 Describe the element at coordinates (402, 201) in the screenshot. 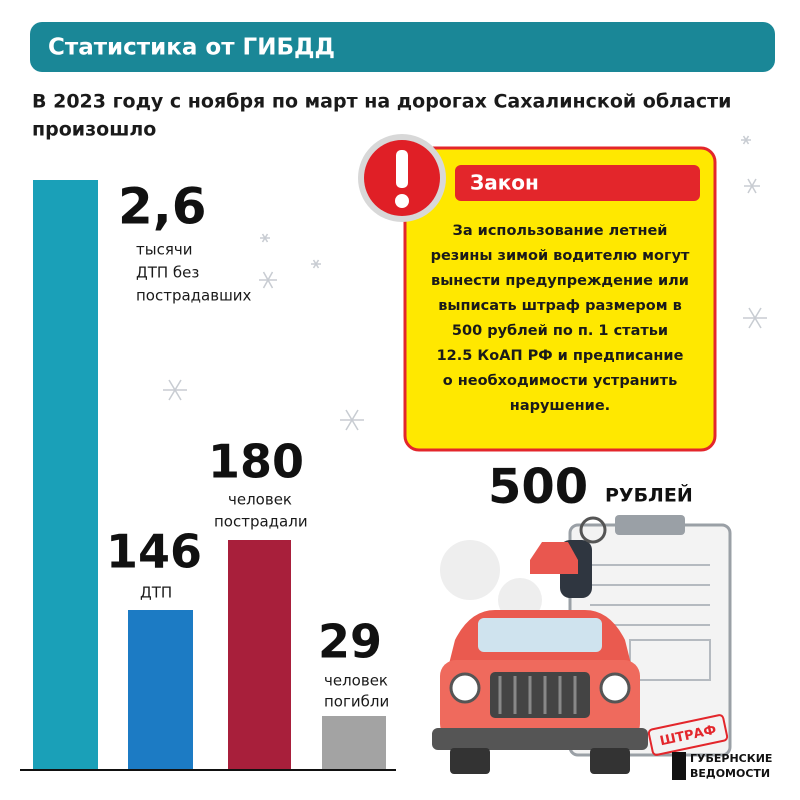

I see `alert-dot` at that location.